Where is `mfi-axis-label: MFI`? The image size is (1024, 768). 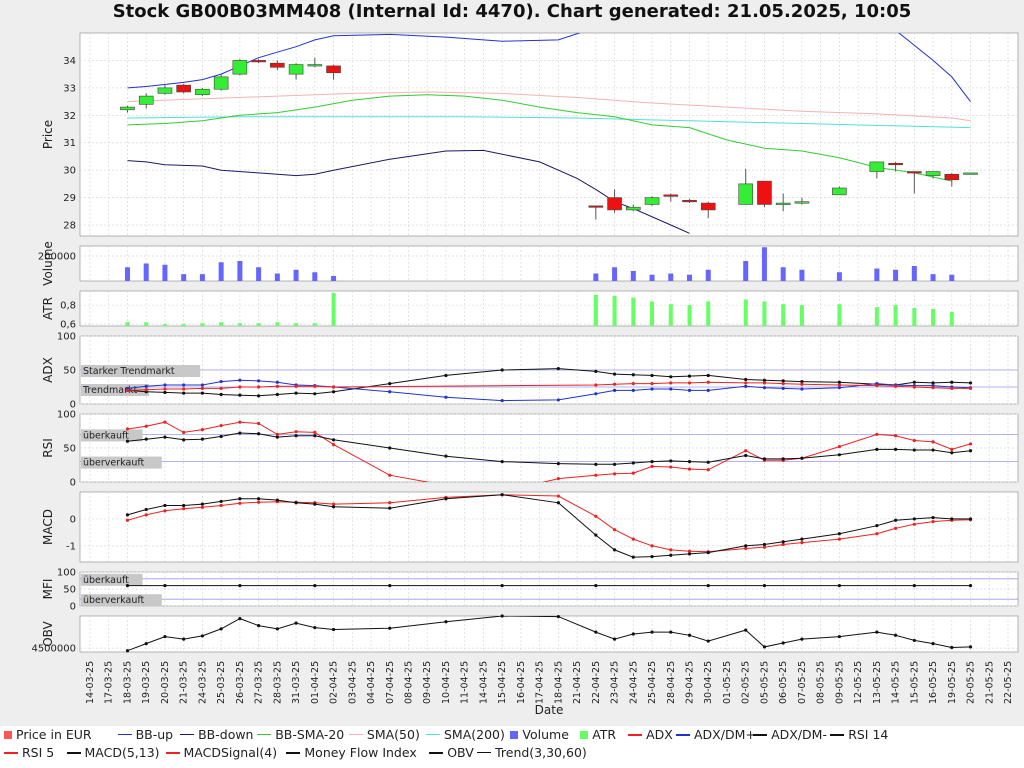 mfi-axis-label: MFI is located at coordinates (48, 589).